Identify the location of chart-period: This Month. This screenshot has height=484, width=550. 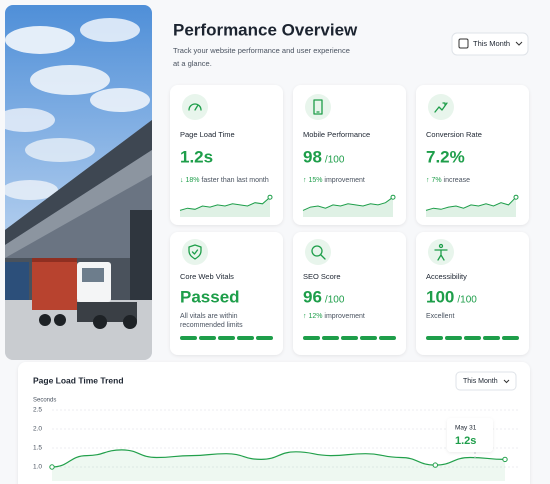
(480, 381).